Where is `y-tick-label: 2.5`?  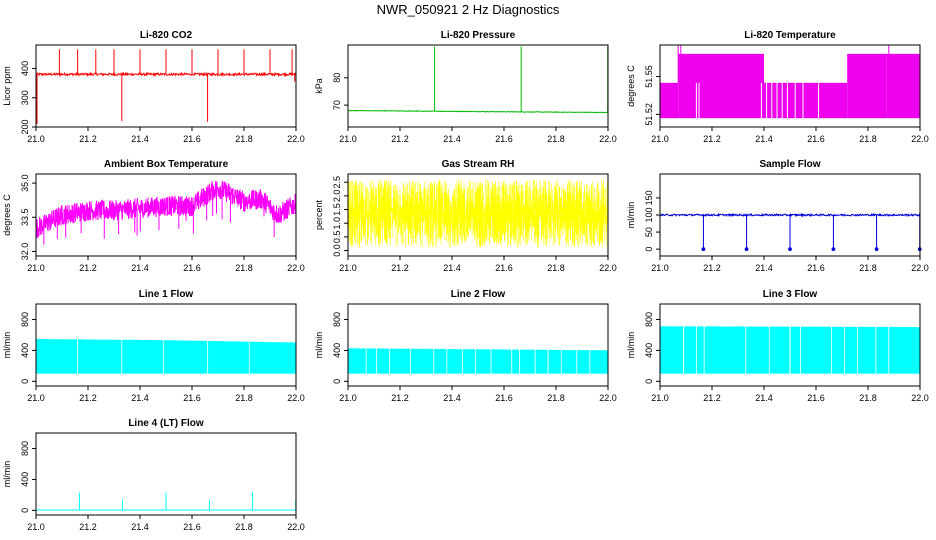
y-tick-label: 2.5 is located at coordinates (337, 182).